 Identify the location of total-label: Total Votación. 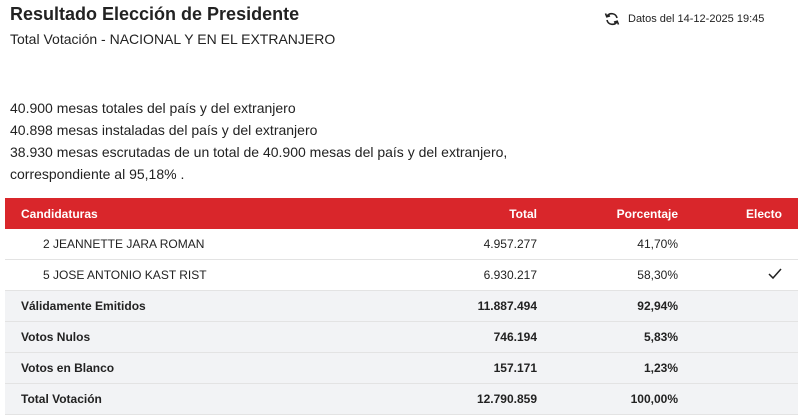
(202, 399).